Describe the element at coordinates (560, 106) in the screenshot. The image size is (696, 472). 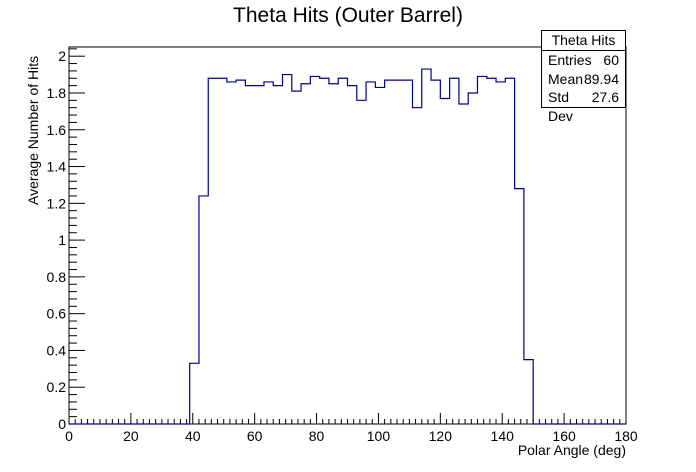
I see `stats-label: Std Dev` at that location.